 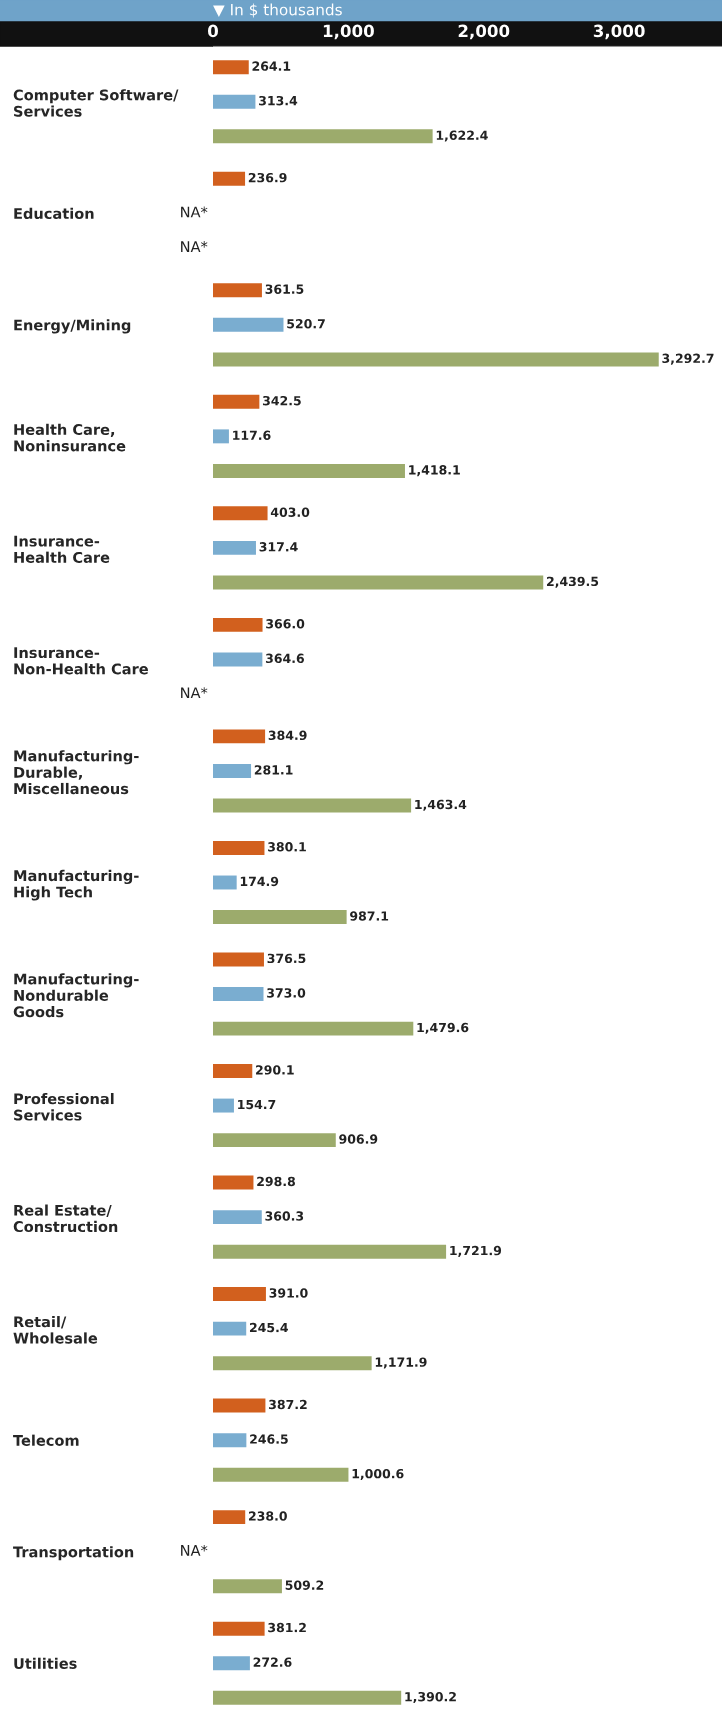 What do you see at coordinates (46, 1440) in the screenshot?
I see `y-tick-label: Telecom` at bounding box center [46, 1440].